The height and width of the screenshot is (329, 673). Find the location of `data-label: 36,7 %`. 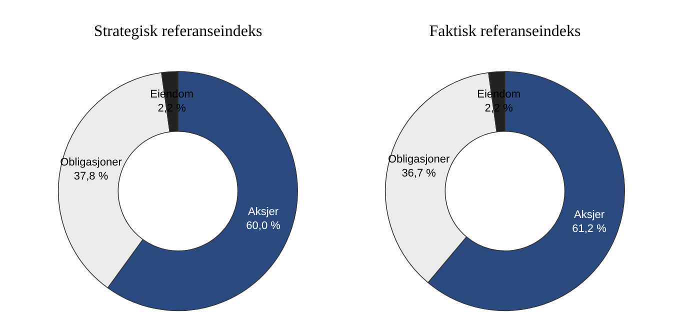

data-label: 36,7 % is located at coordinates (419, 173).